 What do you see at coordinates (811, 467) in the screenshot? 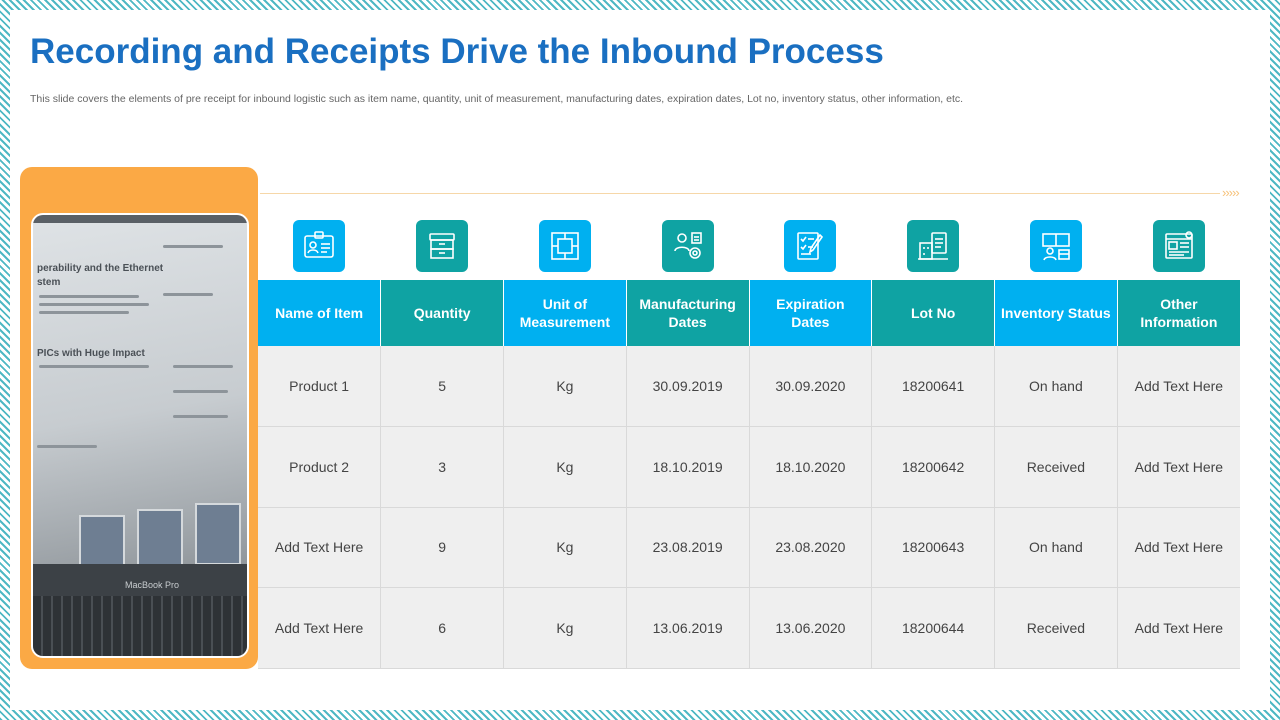
I see `table-cell: 18.10.2020` at bounding box center [811, 467].